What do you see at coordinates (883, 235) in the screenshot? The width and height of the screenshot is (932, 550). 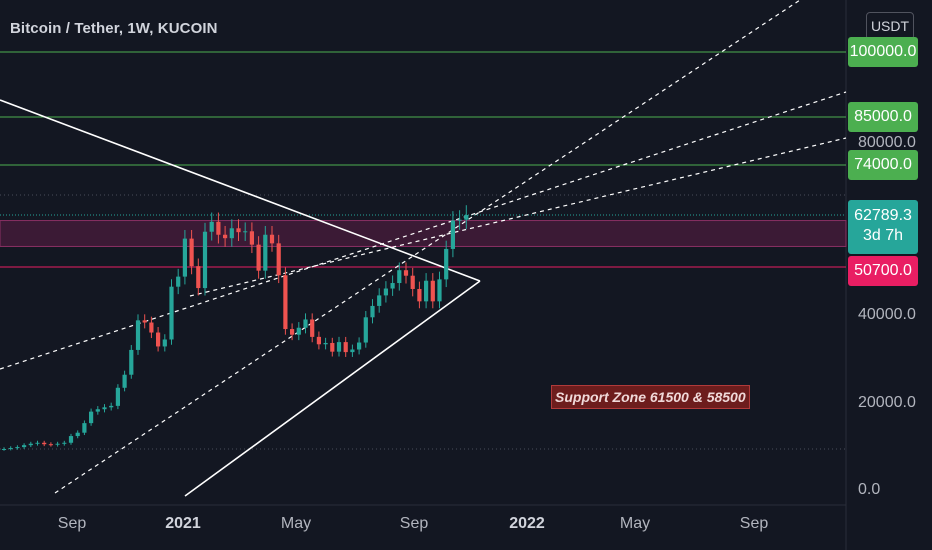 I see `candle-countdown: 3d 7h` at bounding box center [883, 235].